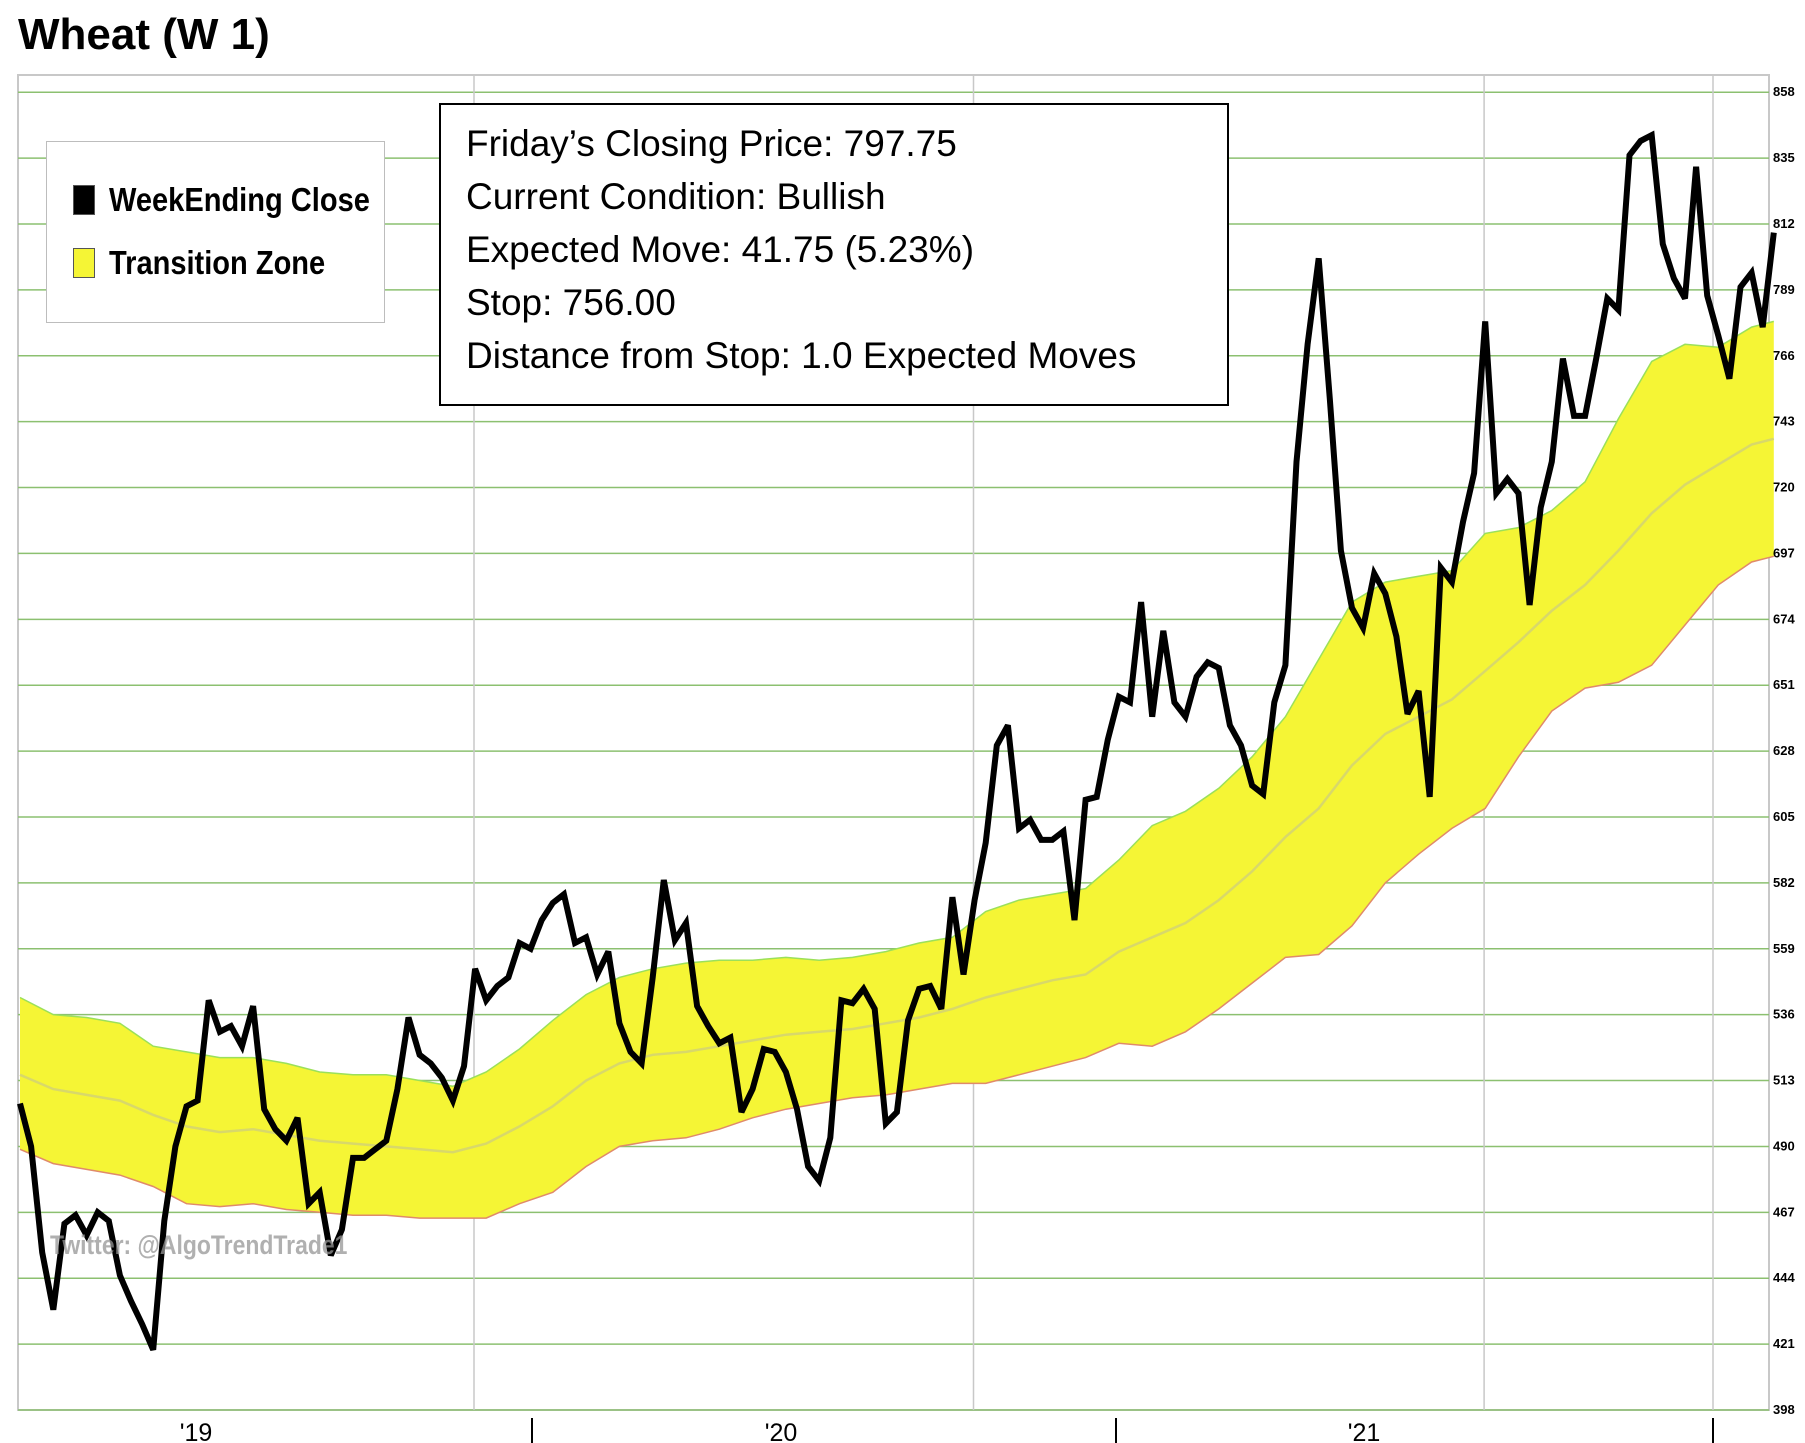 This screenshot has width=1805, height=1443. I want to click on y-tick-label: 789, so click(1784, 289).